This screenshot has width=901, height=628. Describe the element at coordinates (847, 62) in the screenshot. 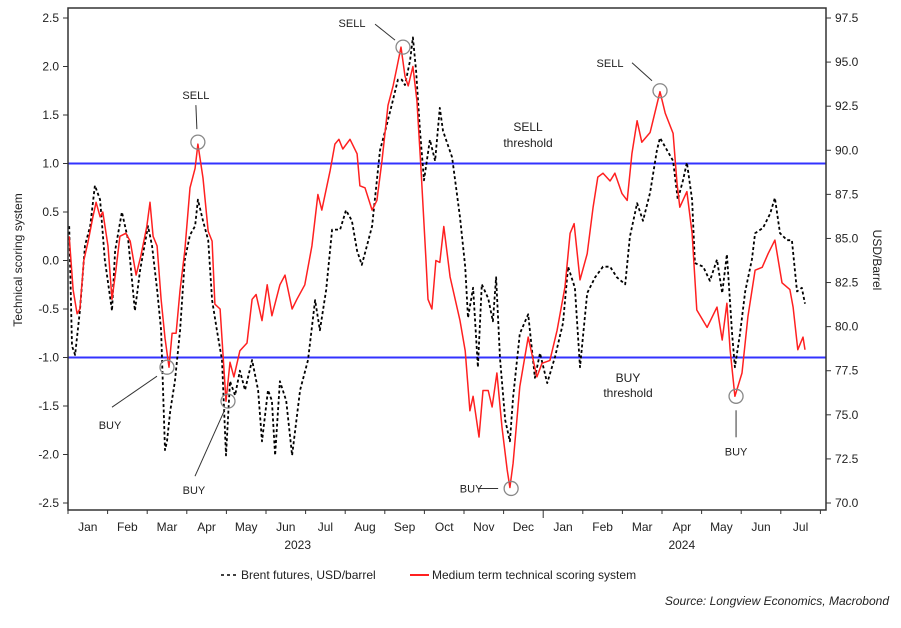

I see `right-tick-label: 95.0` at that location.